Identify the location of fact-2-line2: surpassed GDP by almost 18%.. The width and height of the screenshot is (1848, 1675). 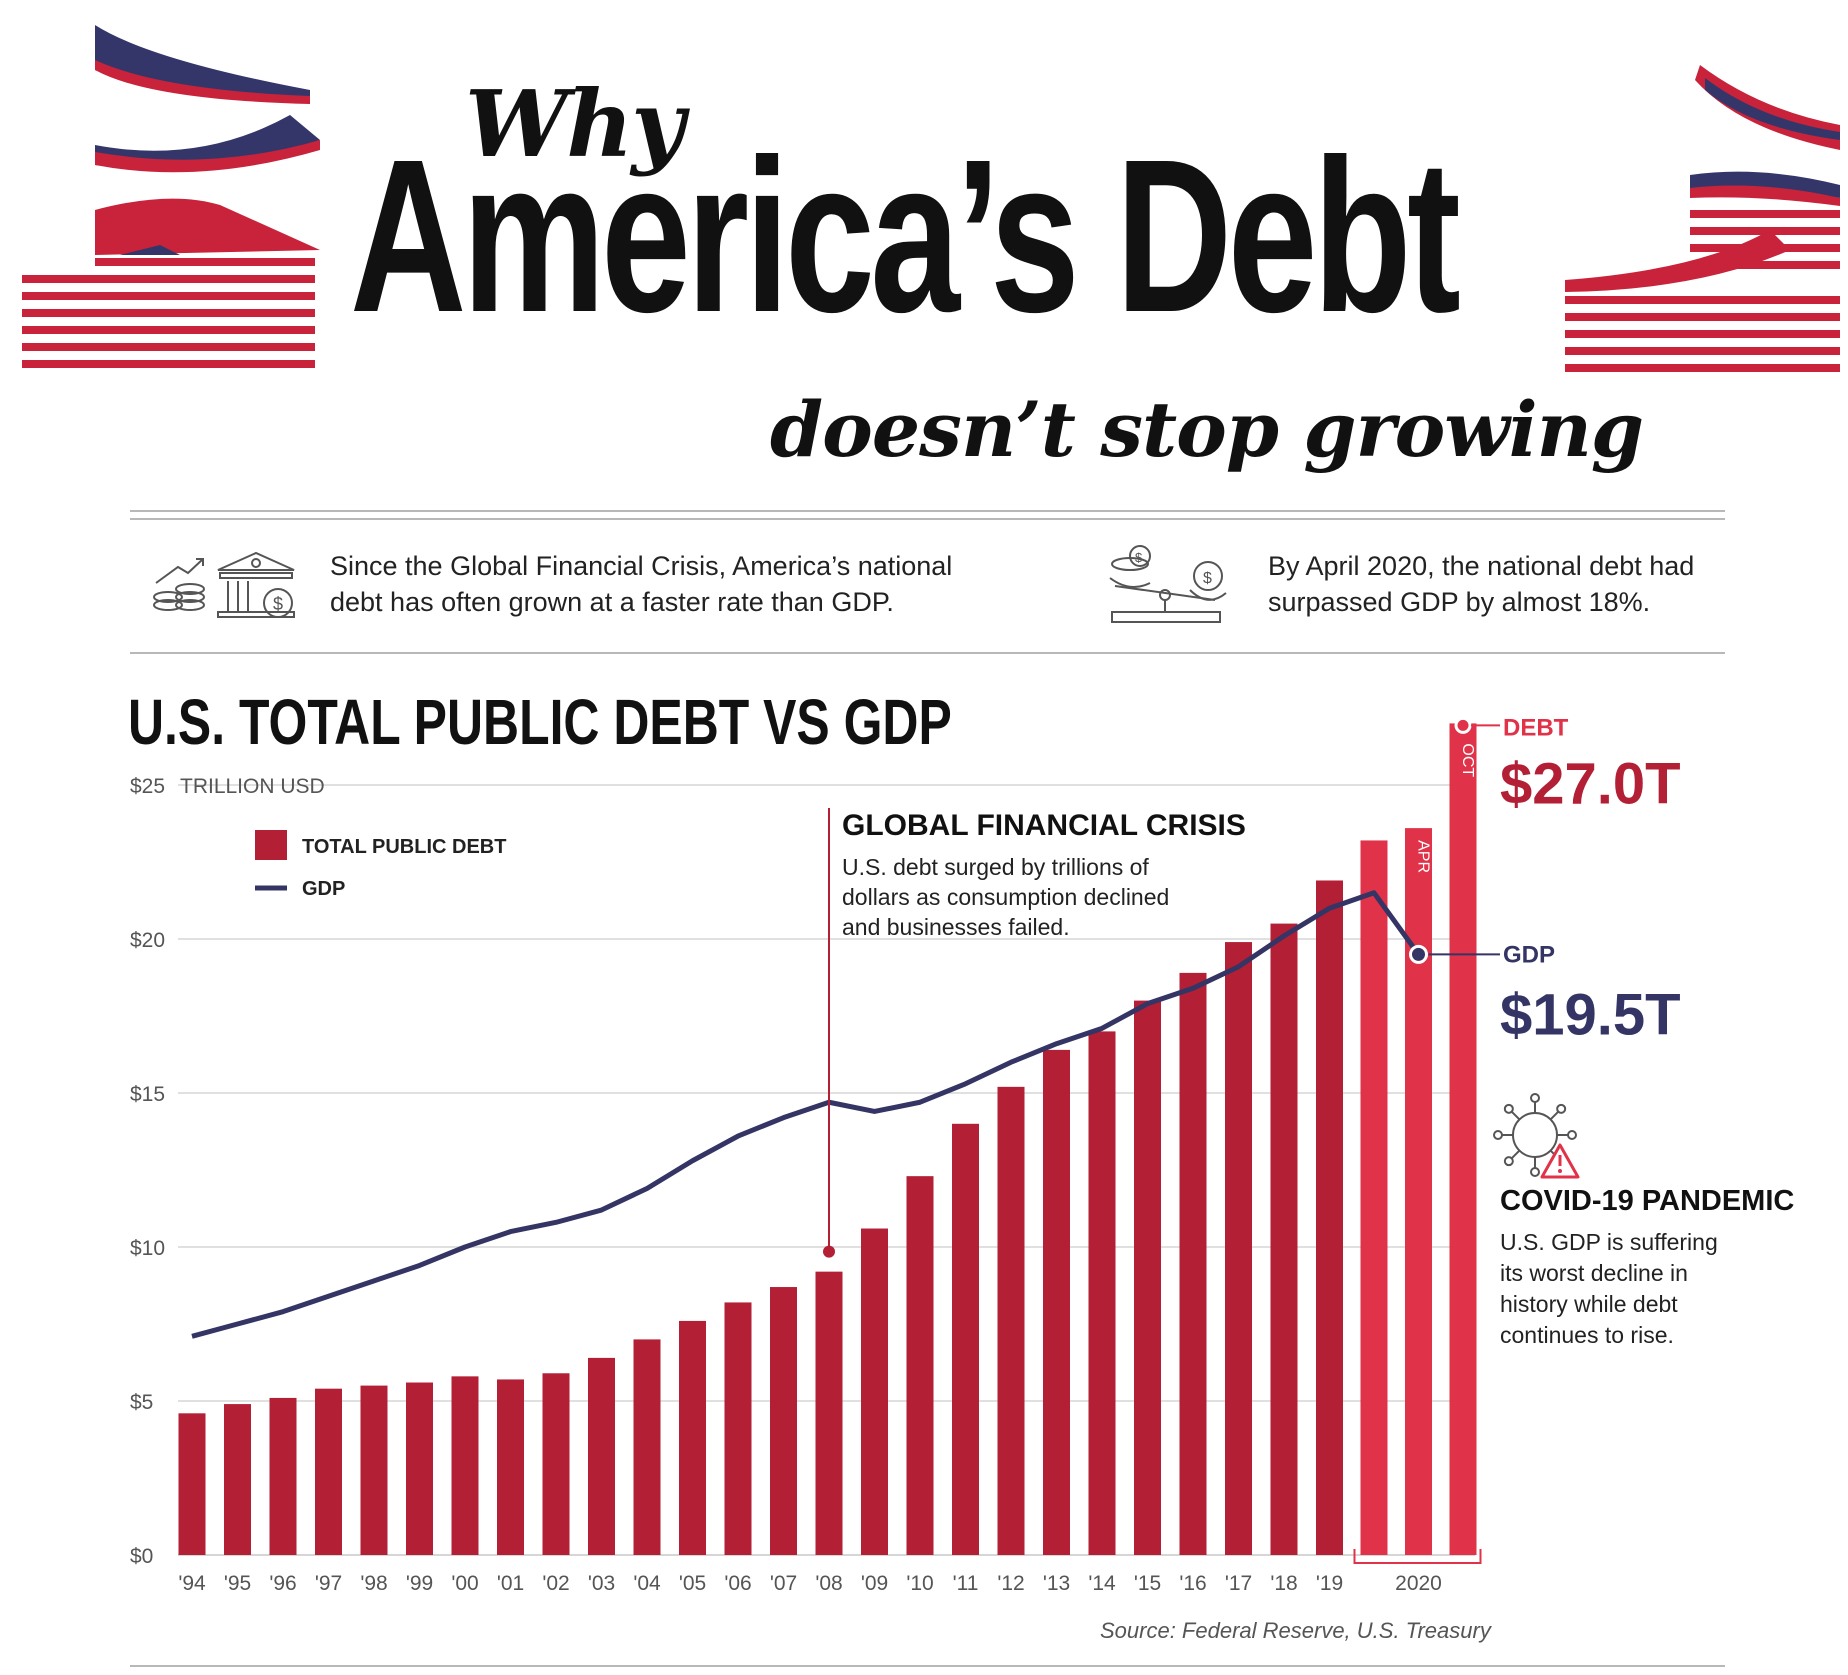
(1459, 602).